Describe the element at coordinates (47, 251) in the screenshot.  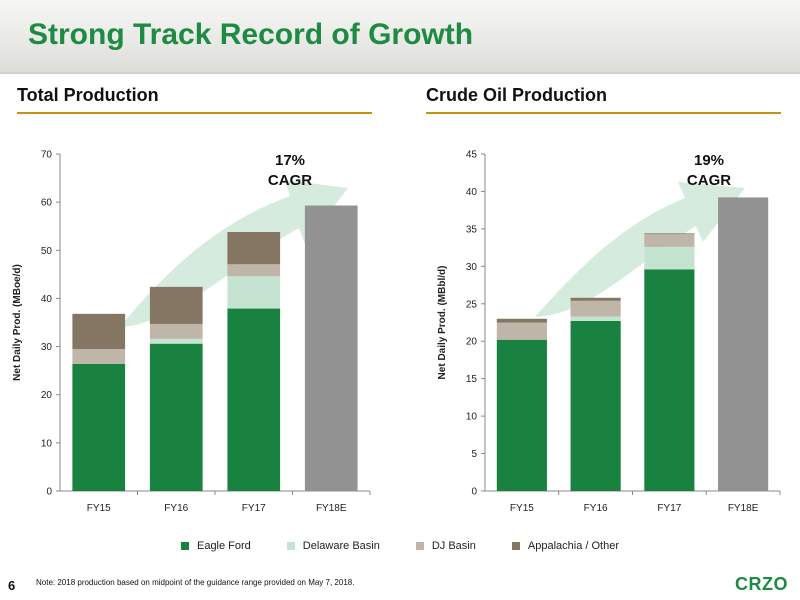
I see `y-tick-label: 50` at that location.